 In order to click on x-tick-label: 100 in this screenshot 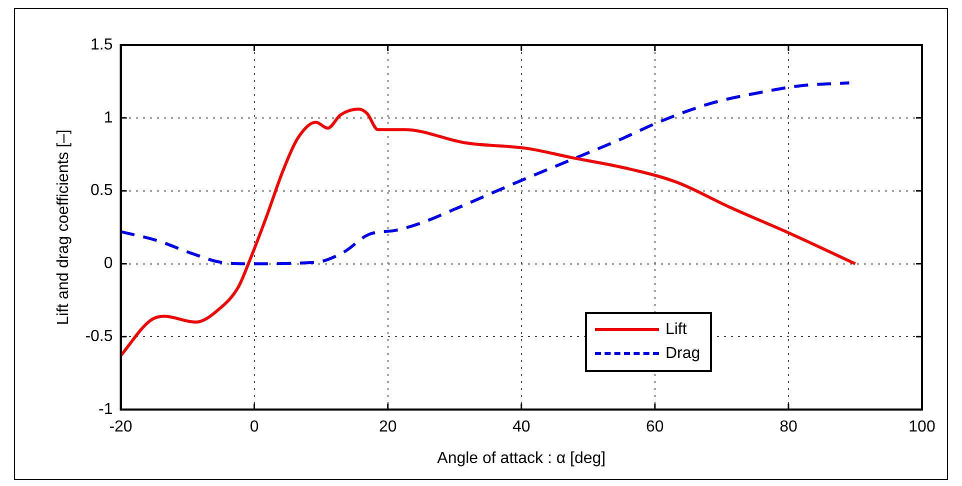, I will do `click(922, 427)`.